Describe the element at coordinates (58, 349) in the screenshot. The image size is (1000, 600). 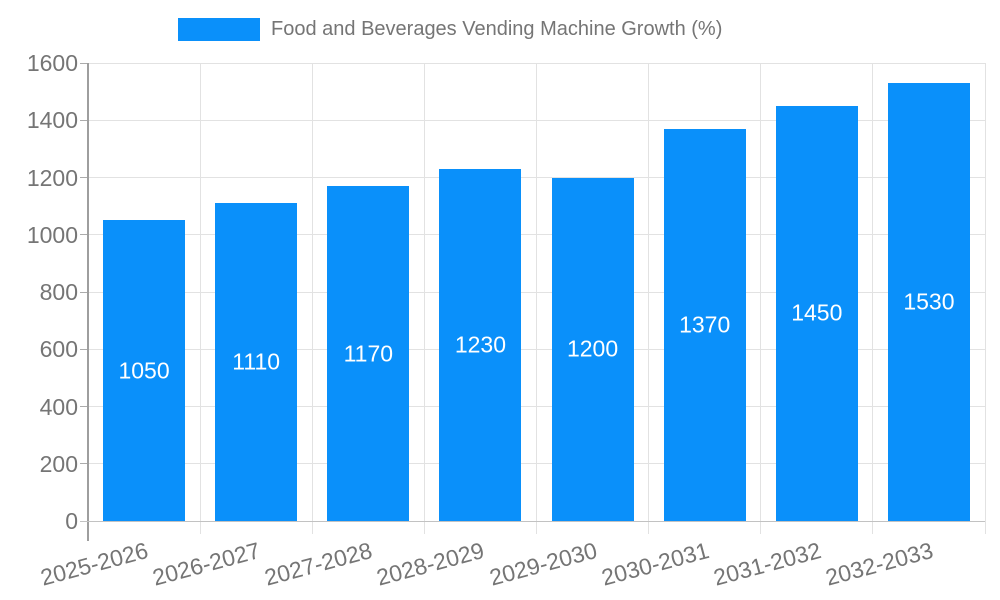
I see `y-axis-tick-label: 600` at that location.